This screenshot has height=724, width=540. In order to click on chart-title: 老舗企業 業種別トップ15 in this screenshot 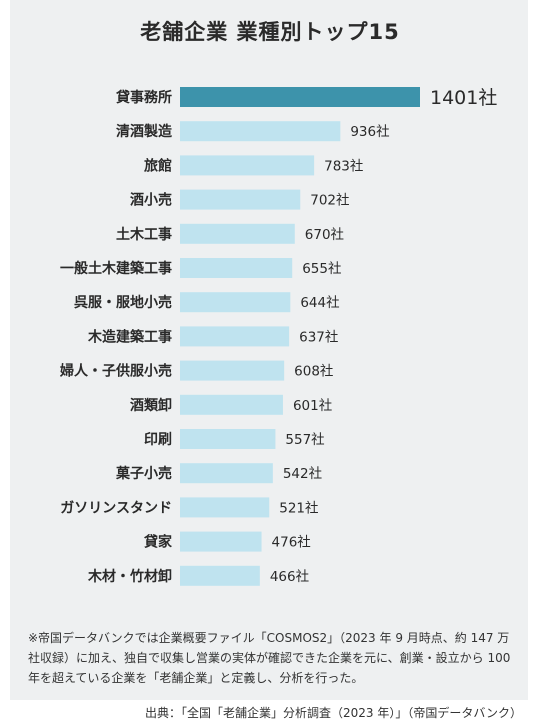, I will do `click(270, 32)`.